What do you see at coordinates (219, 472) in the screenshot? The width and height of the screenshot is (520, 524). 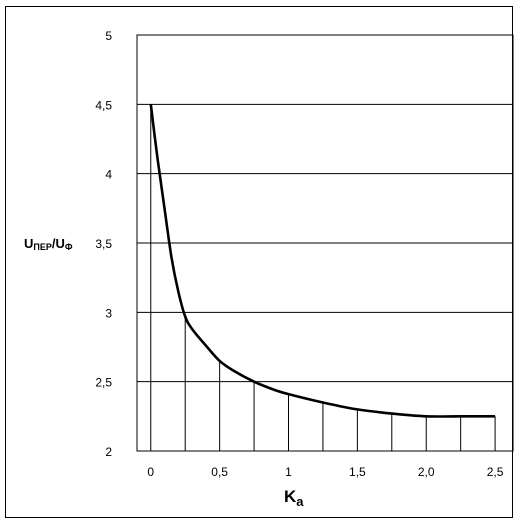 I see `x-tick-label: 0,5` at bounding box center [219, 472].